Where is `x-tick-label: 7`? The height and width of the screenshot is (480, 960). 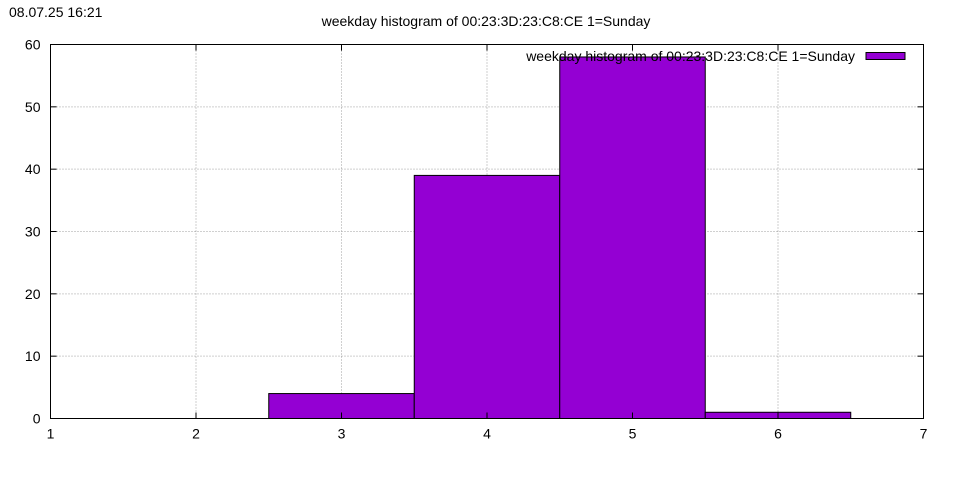
x-tick-label: 7 is located at coordinates (924, 434).